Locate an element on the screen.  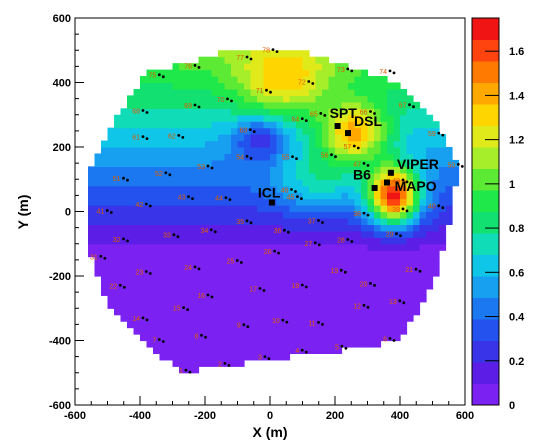
colorbar-segment is located at coordinates (485, 115).